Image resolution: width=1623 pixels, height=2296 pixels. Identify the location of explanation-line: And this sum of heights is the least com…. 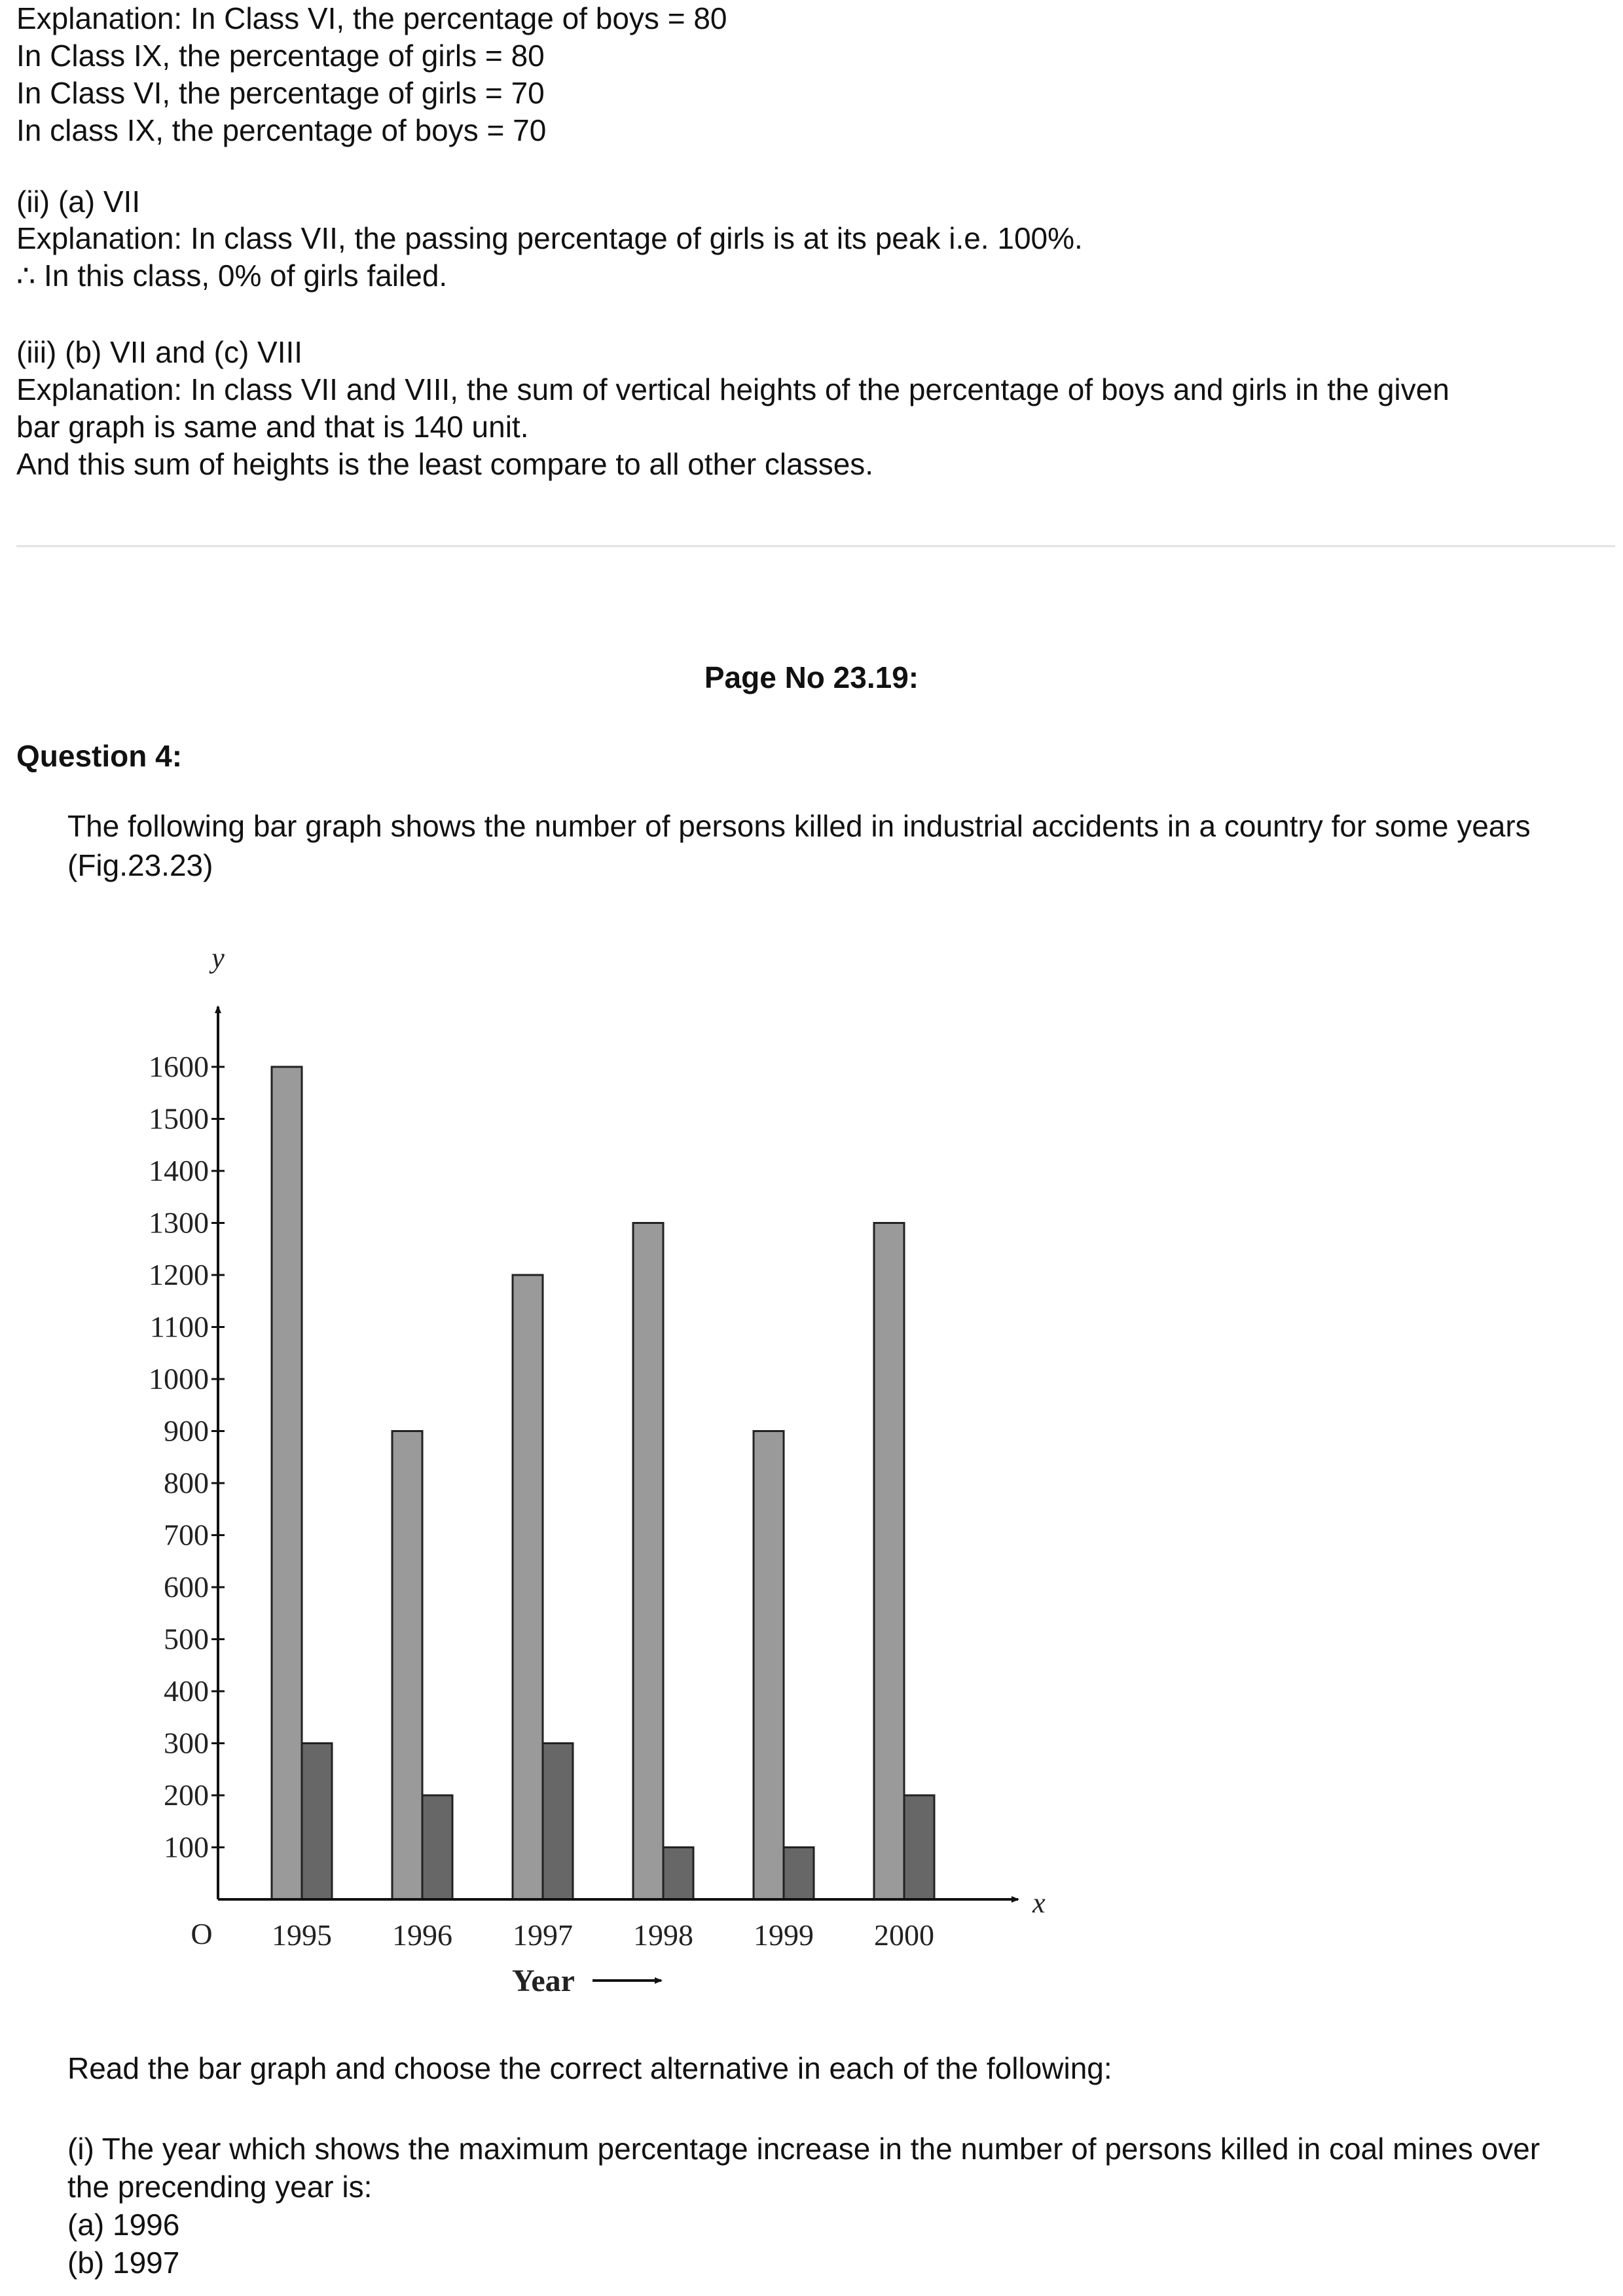
(445, 464).